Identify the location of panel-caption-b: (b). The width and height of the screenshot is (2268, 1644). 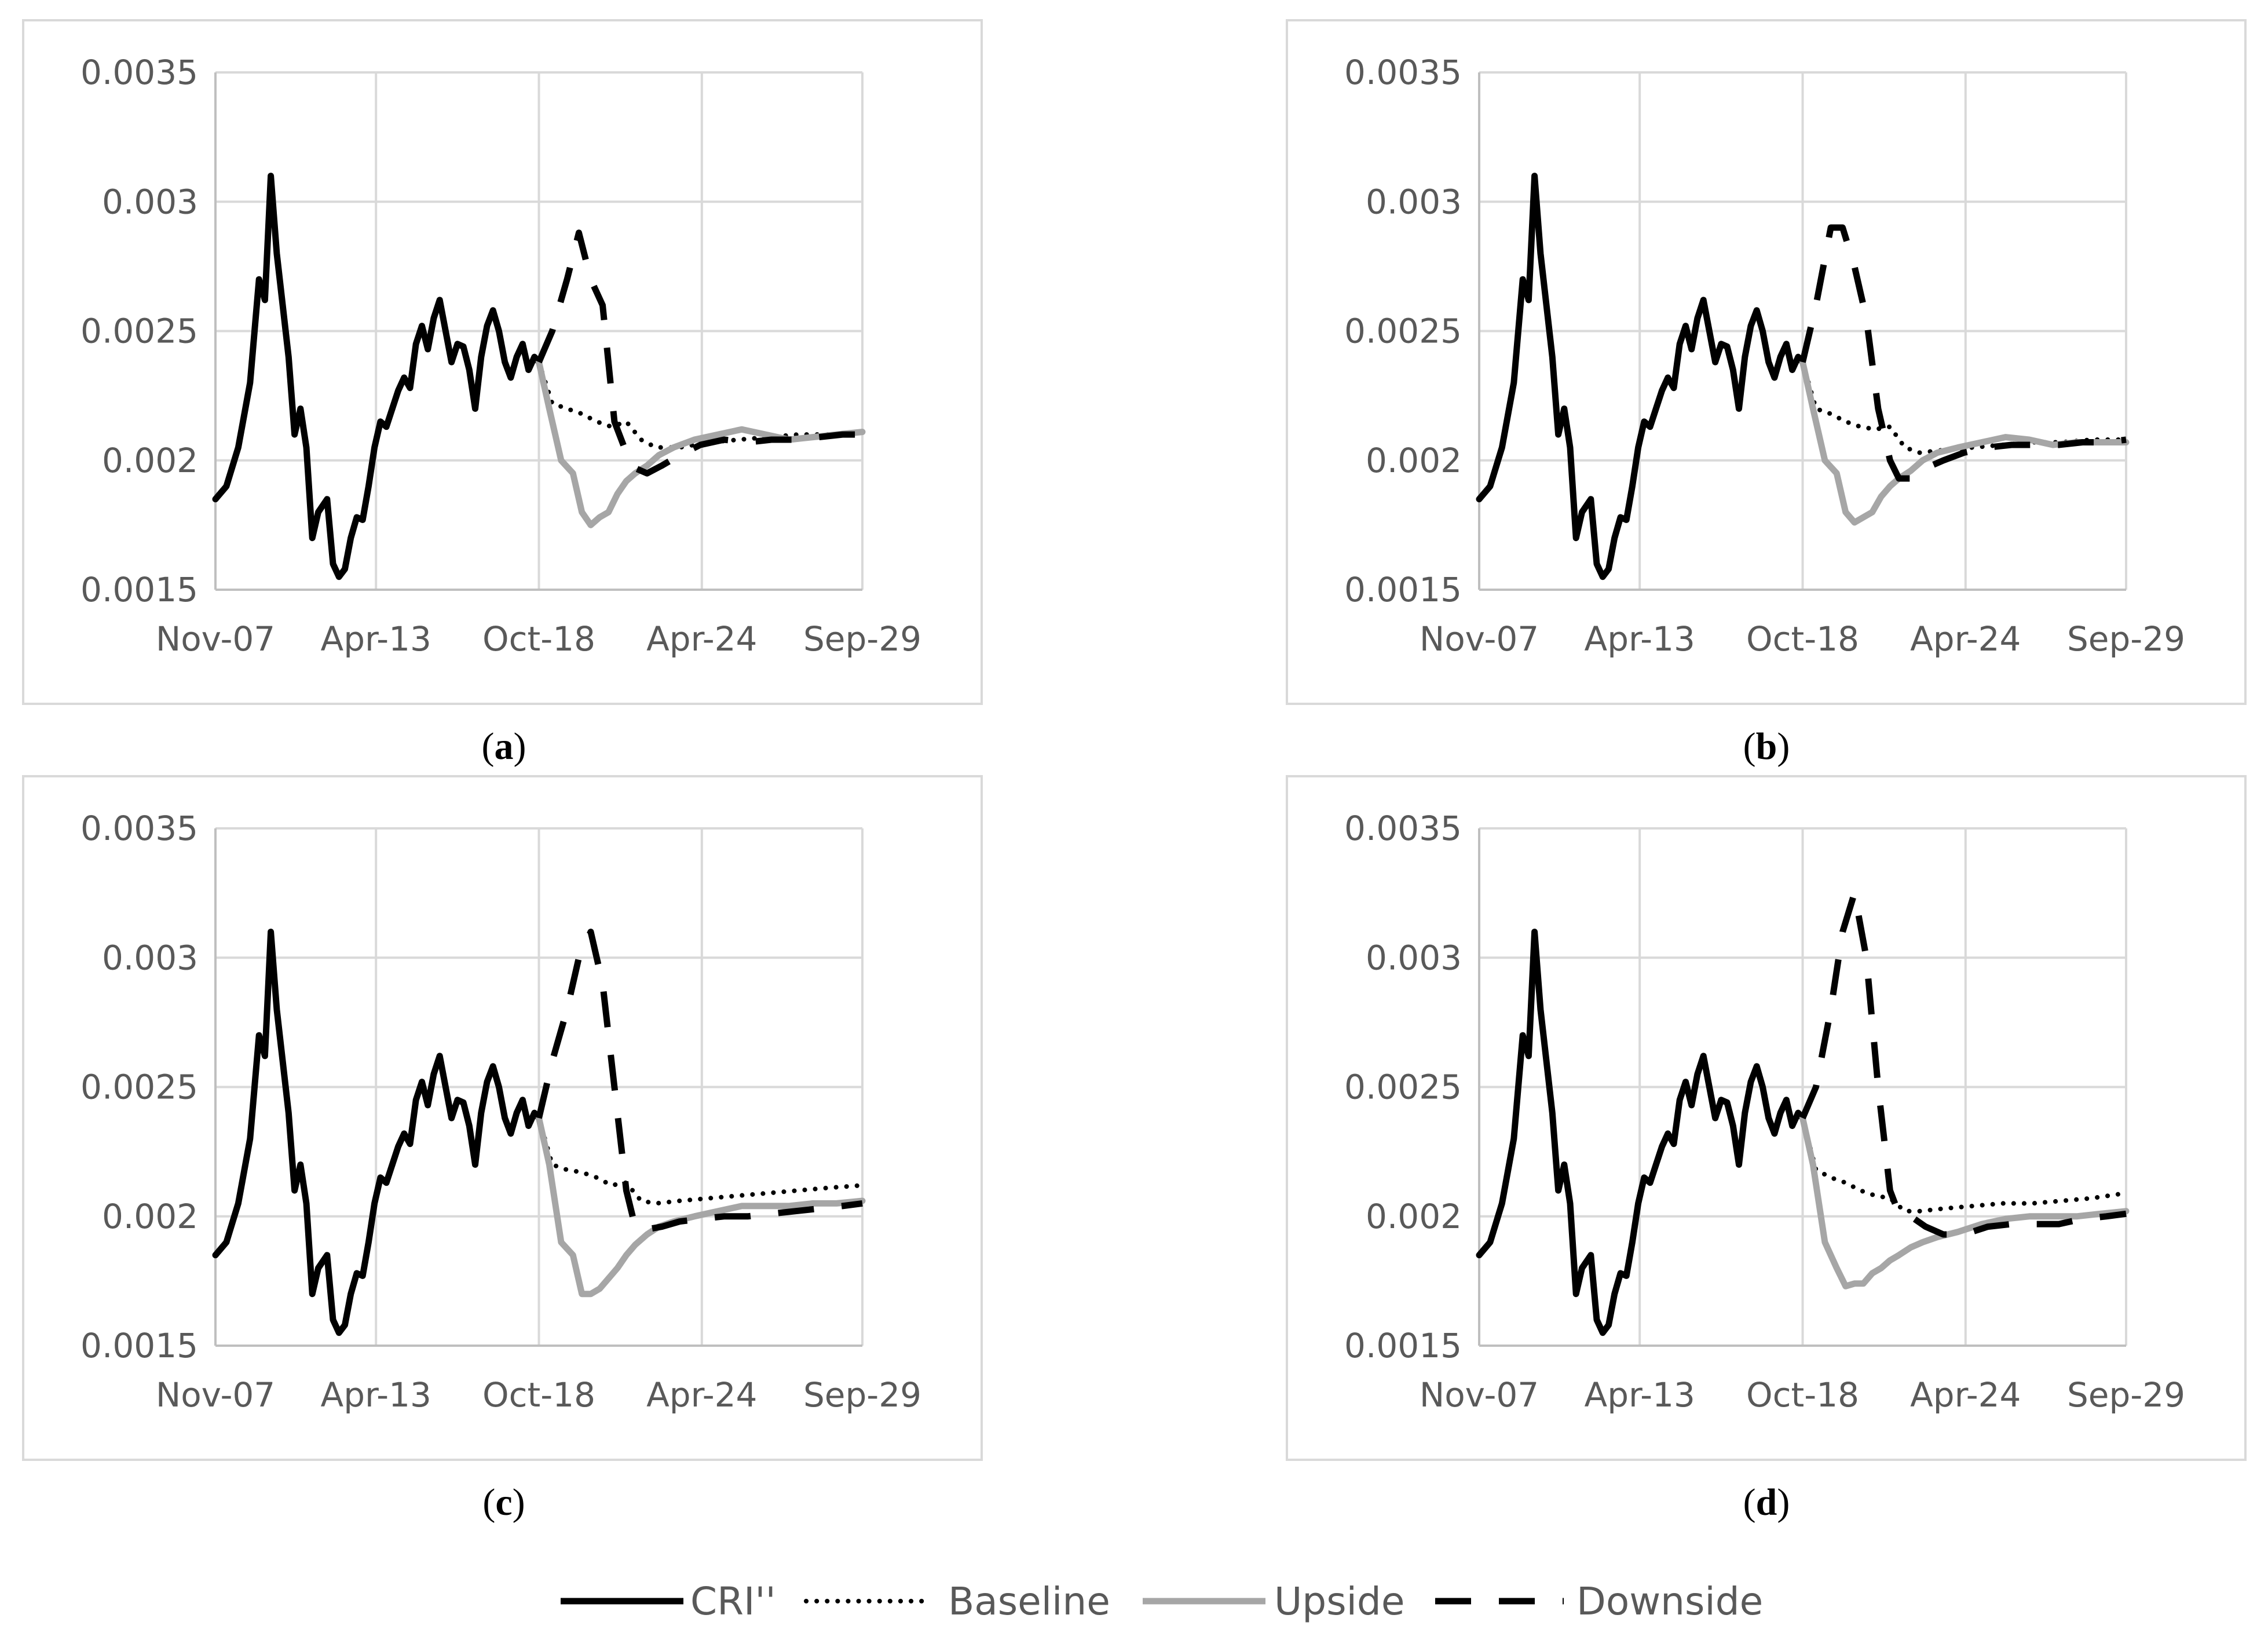
(1766, 747).